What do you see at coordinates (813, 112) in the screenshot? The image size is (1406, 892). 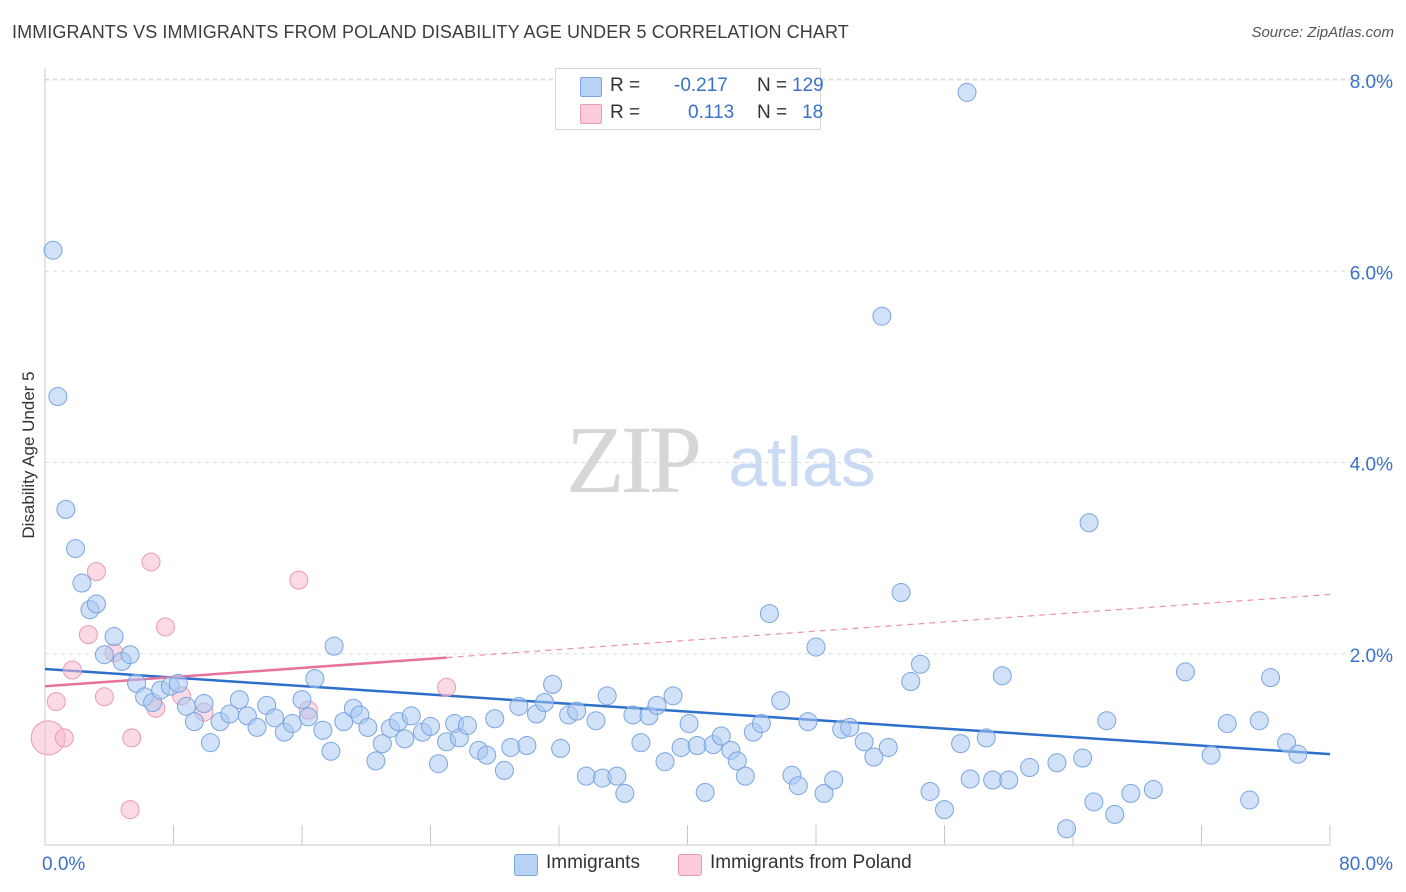 I see `n-value: 18` at bounding box center [813, 112].